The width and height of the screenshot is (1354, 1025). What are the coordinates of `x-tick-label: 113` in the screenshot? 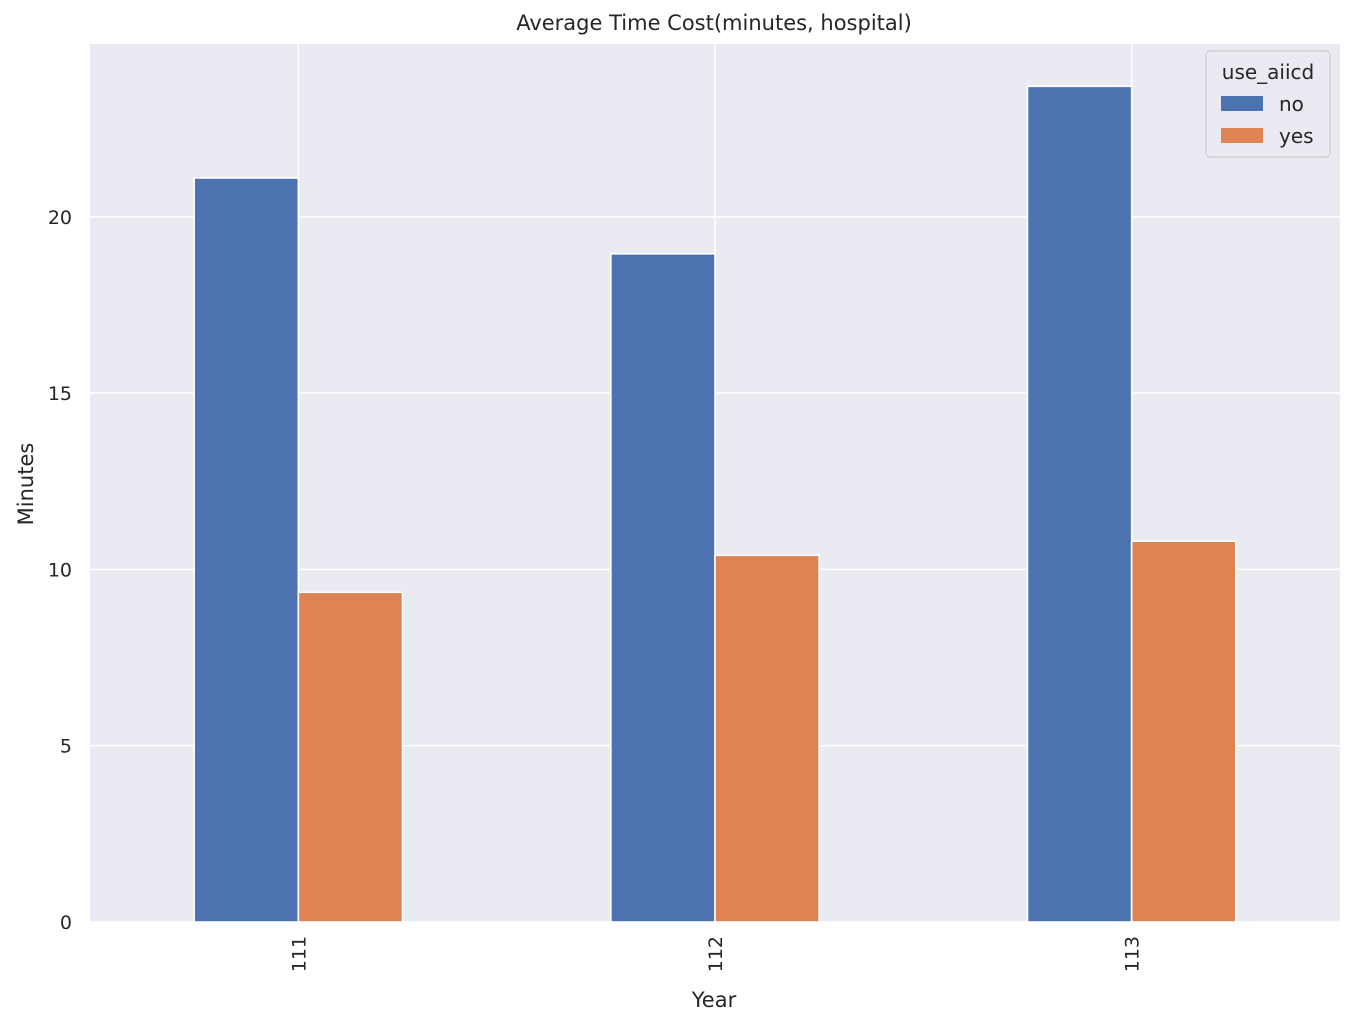 It's located at (1133, 954).